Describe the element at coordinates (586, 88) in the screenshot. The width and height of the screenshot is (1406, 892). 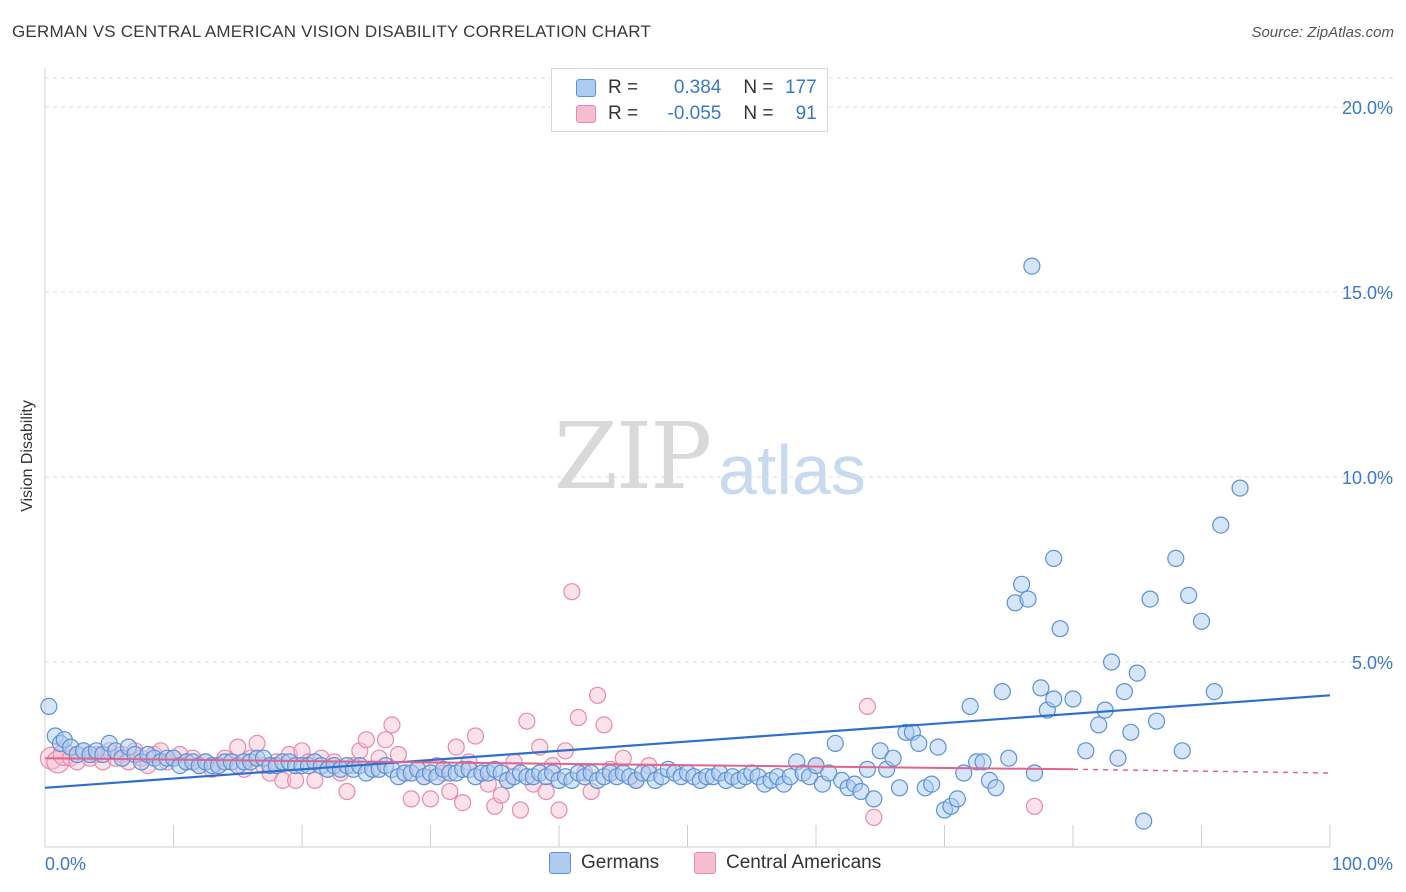
I see `germans-swatch-icon` at that location.